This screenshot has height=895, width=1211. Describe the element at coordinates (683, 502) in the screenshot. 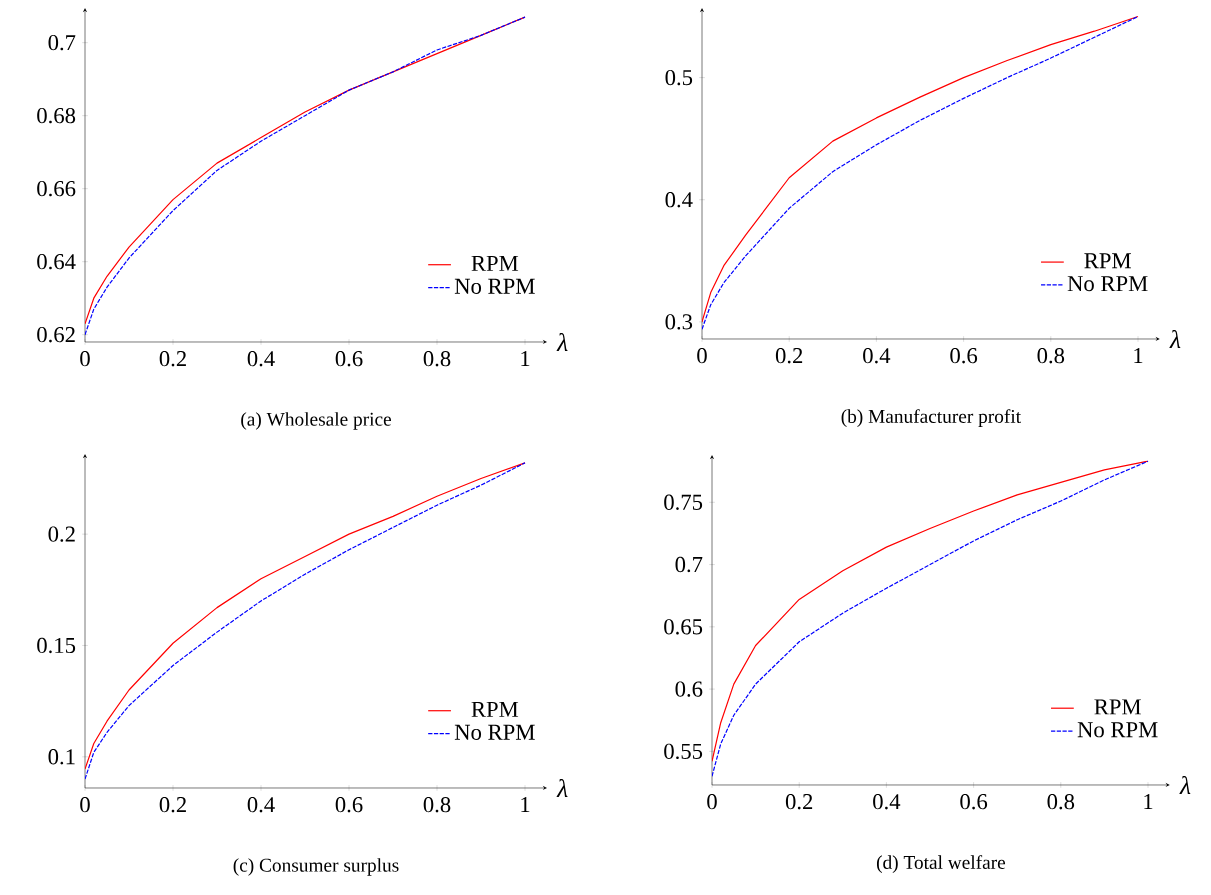

I see `y-tick-label: 0.75` at that location.